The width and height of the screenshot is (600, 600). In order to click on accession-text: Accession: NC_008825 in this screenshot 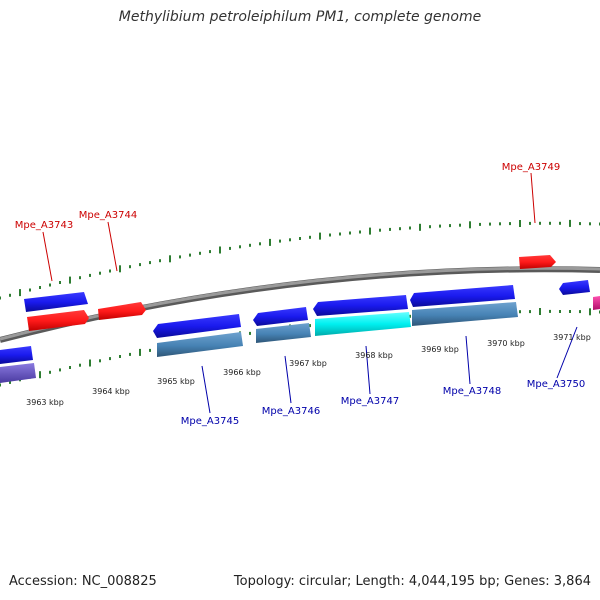, I will do `click(83, 581)`.